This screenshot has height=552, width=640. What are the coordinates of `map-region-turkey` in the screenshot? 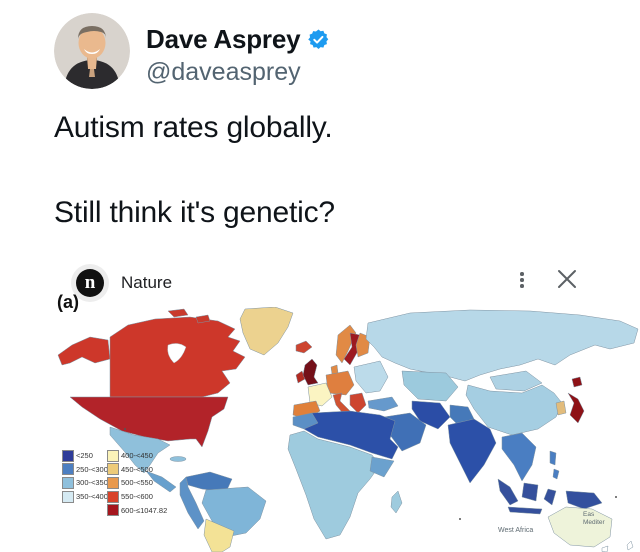 It's located at (383, 404).